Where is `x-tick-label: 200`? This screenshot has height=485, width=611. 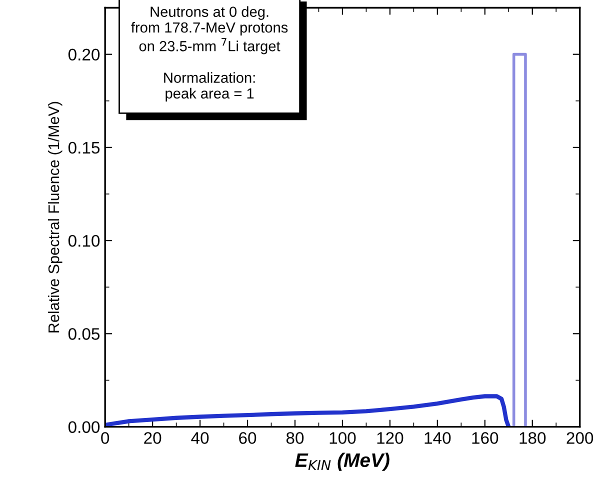 x-tick-label: 200 is located at coordinates (580, 438).